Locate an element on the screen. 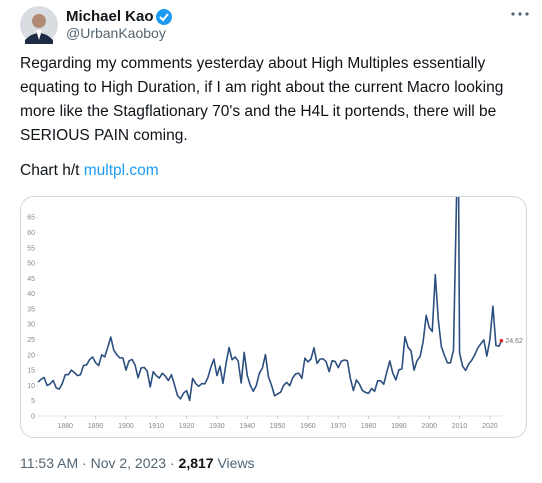 Image resolution: width=542 pixels, height=483 pixels. x-tick-label: 1970 is located at coordinates (338, 426).